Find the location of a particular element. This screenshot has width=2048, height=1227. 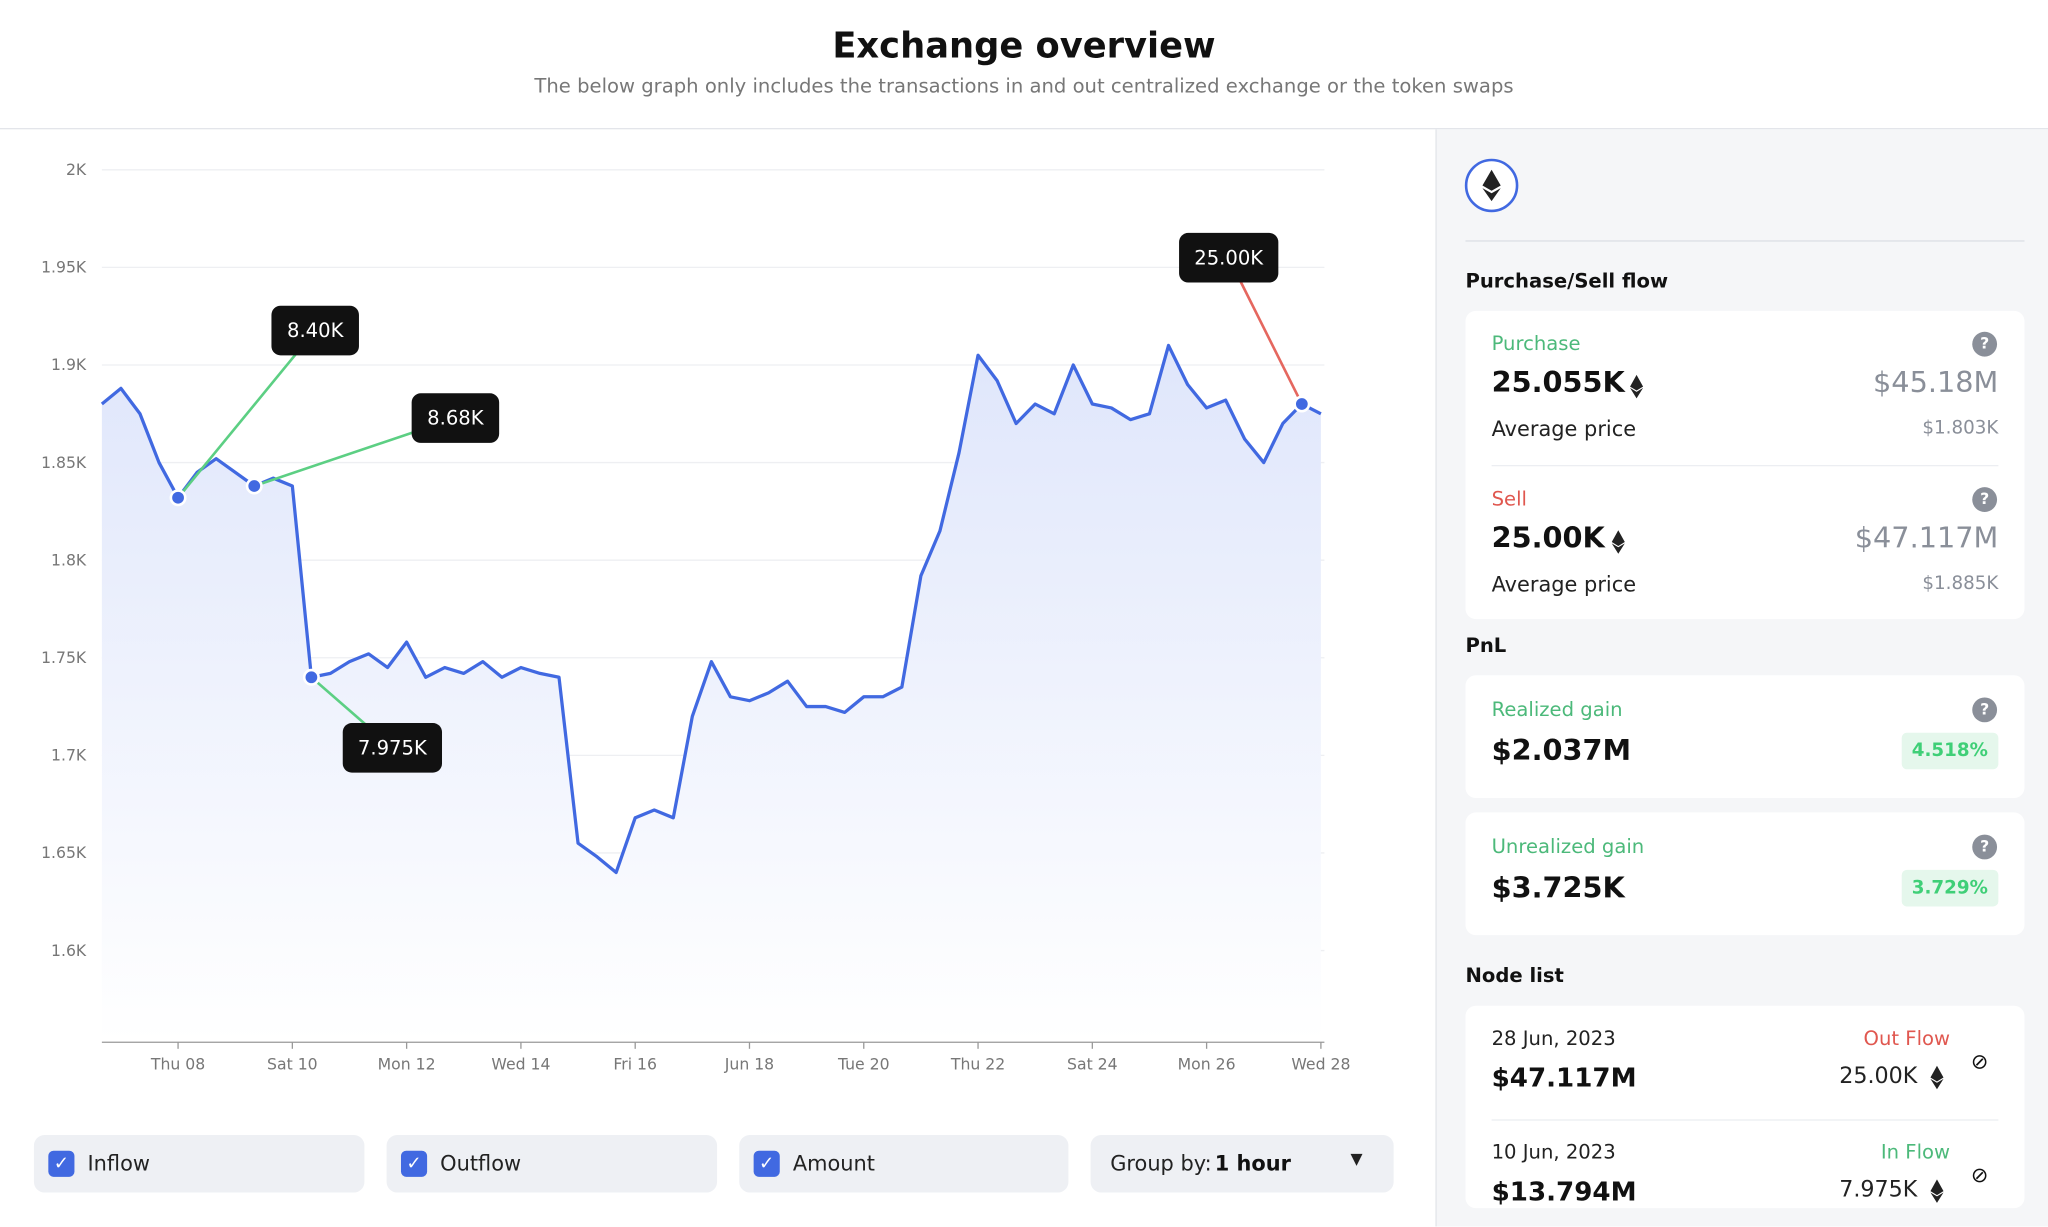

group-by-label: Group by: is located at coordinates (1161, 1163).